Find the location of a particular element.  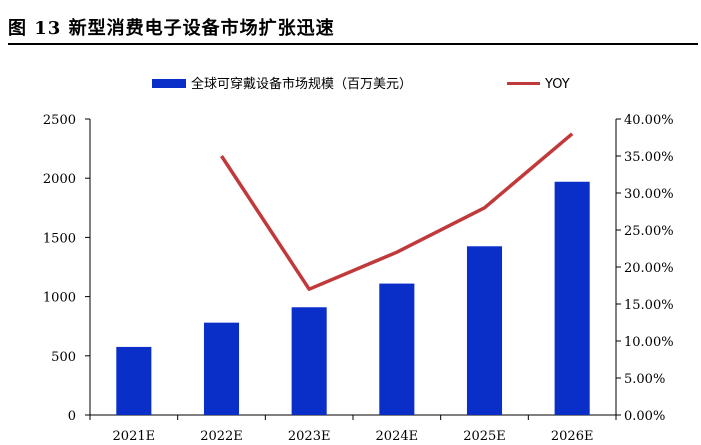

left-axis-tick-label: 1500 is located at coordinates (59, 238).